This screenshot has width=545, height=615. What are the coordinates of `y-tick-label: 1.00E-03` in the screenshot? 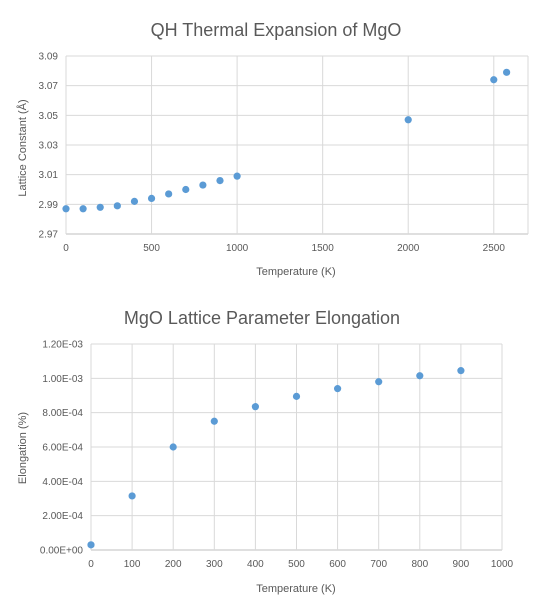 It's located at (62, 379).